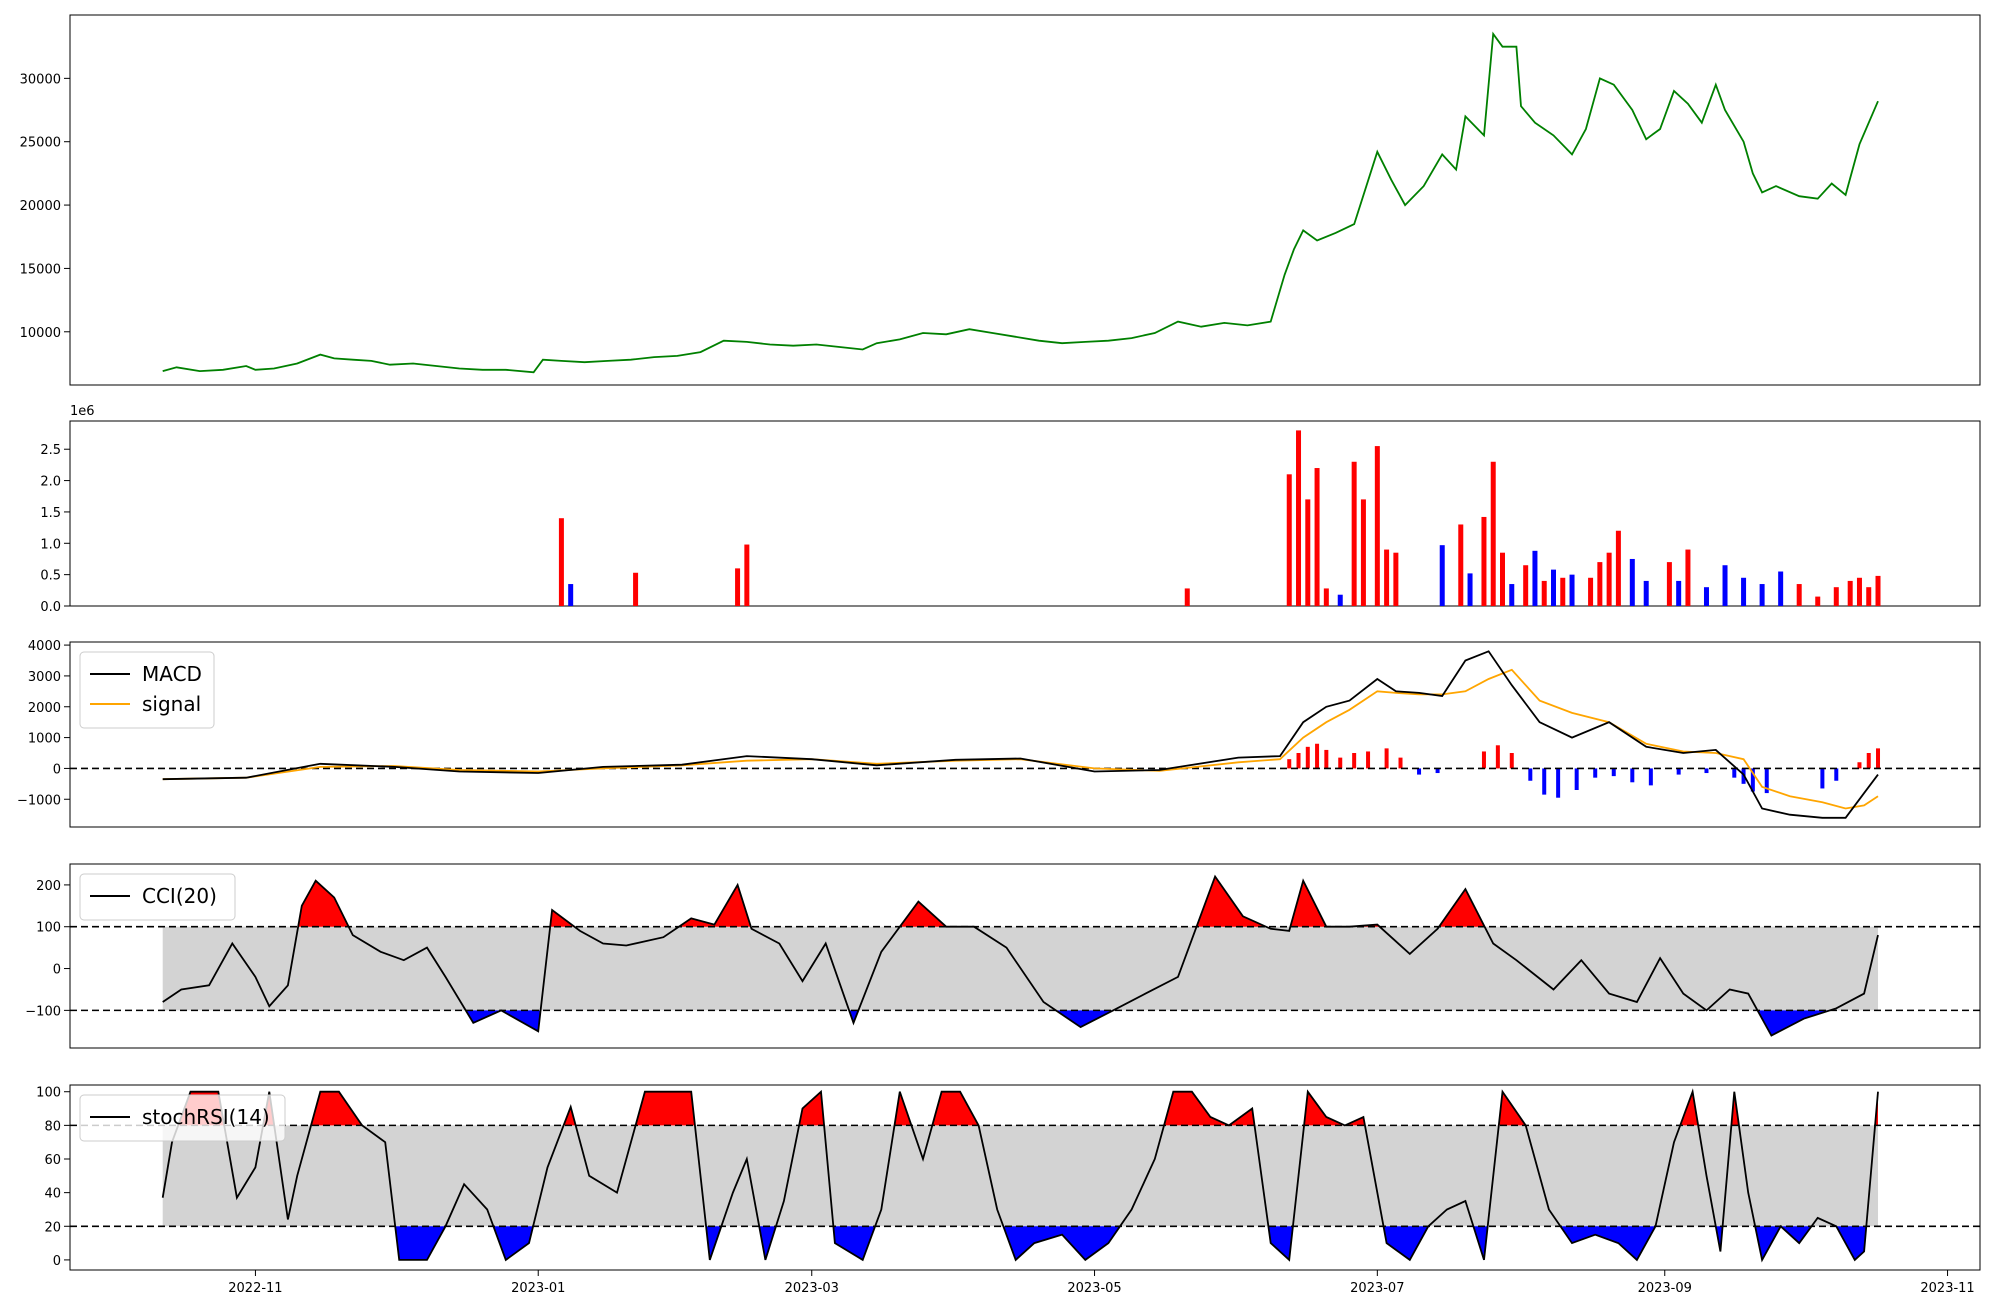 The image size is (2000, 1300). What do you see at coordinates (1020, 1175) in the screenshot?
I see `stochrsi-line` at bounding box center [1020, 1175].